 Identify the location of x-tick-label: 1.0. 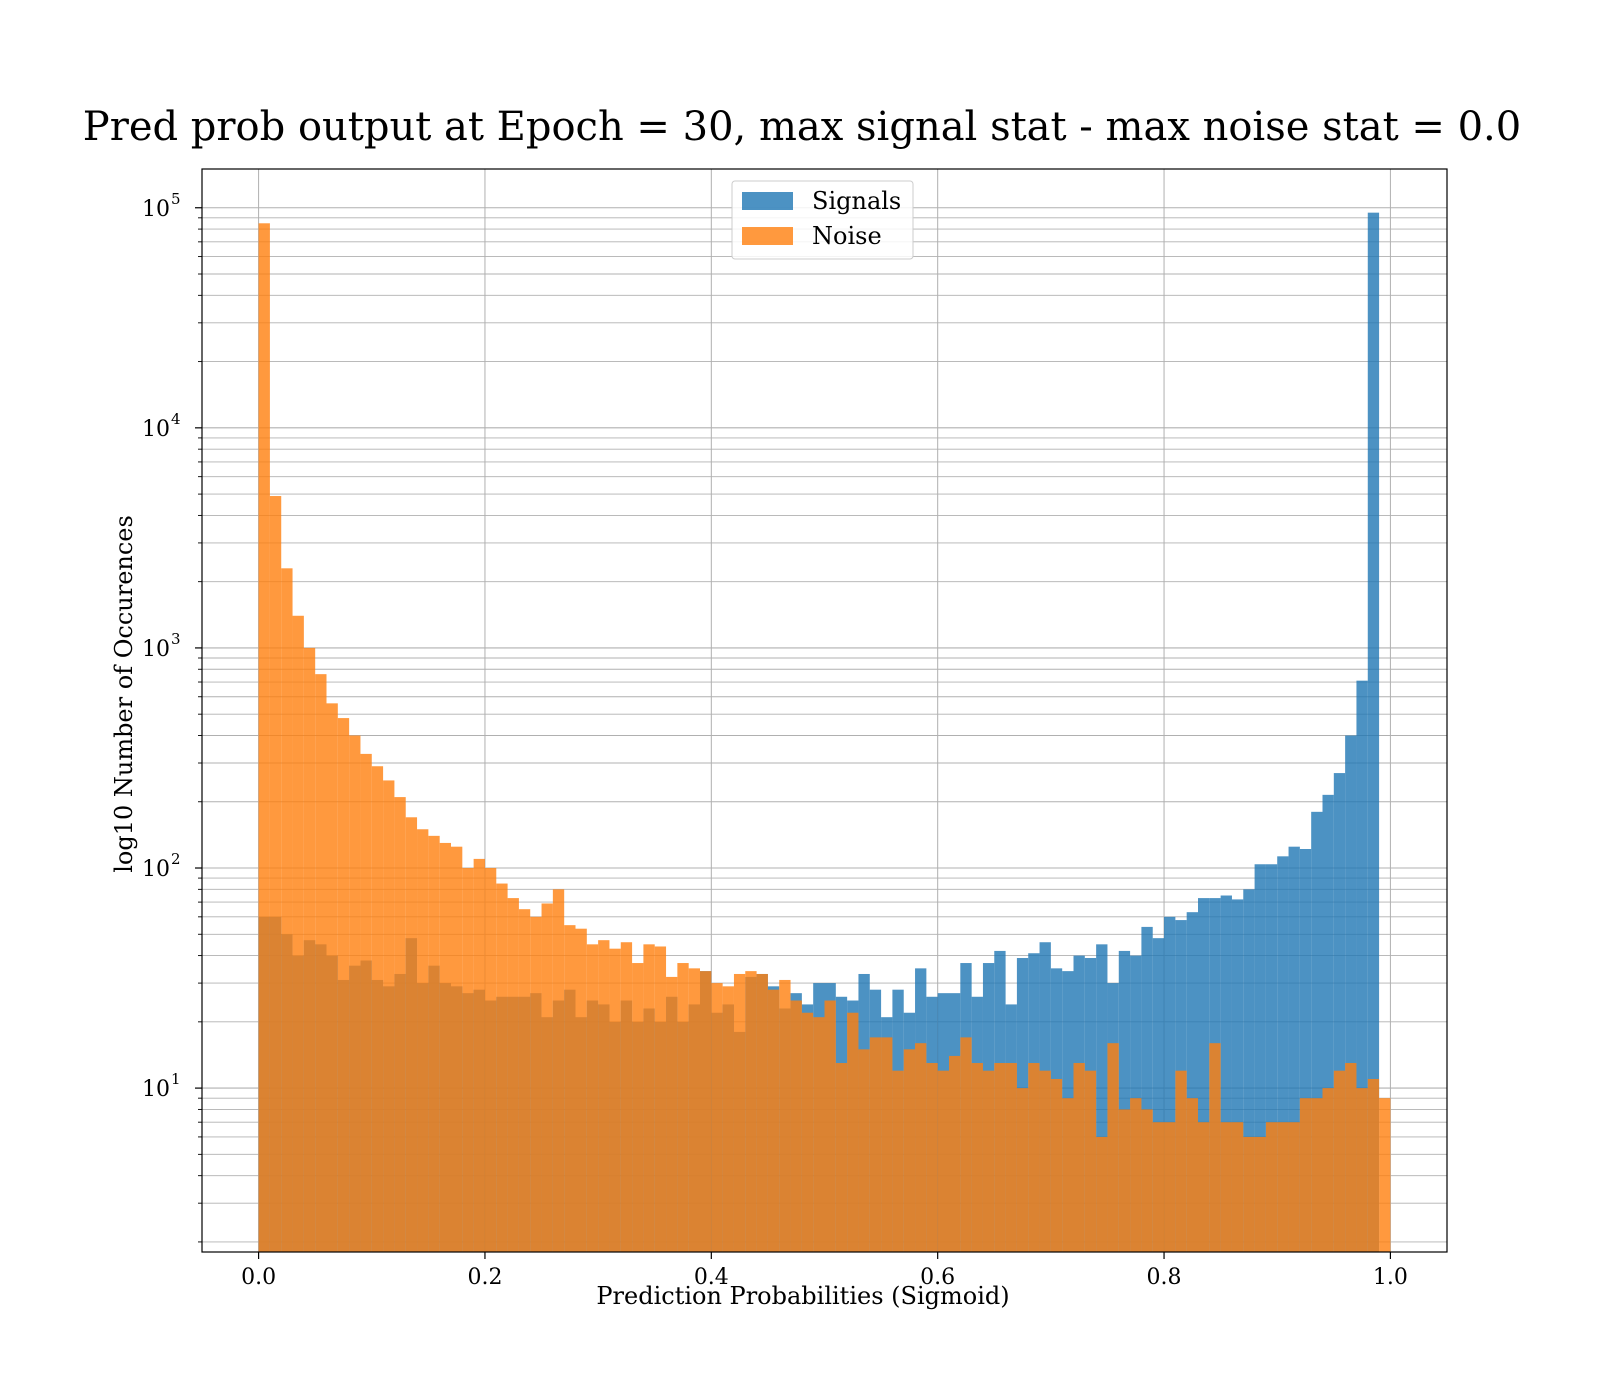
(1390, 1277).